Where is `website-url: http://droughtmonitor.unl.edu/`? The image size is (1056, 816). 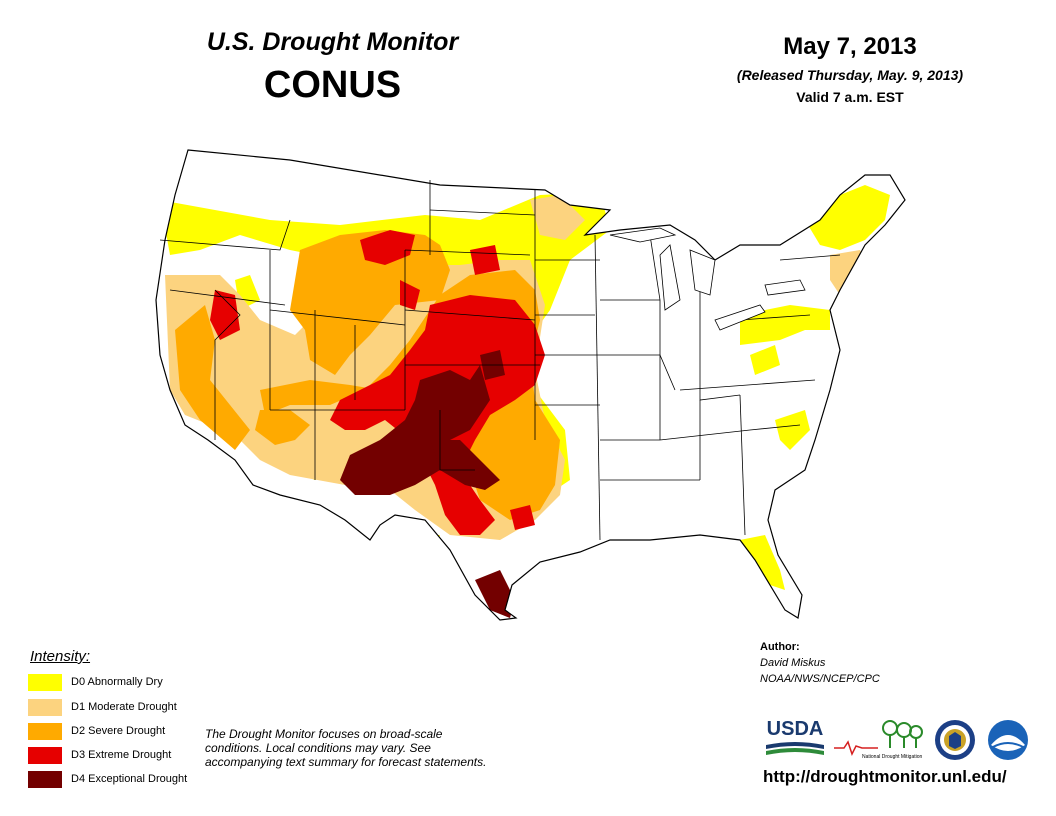
website-url: http://droughtmonitor.unl.edu/ is located at coordinates (885, 776).